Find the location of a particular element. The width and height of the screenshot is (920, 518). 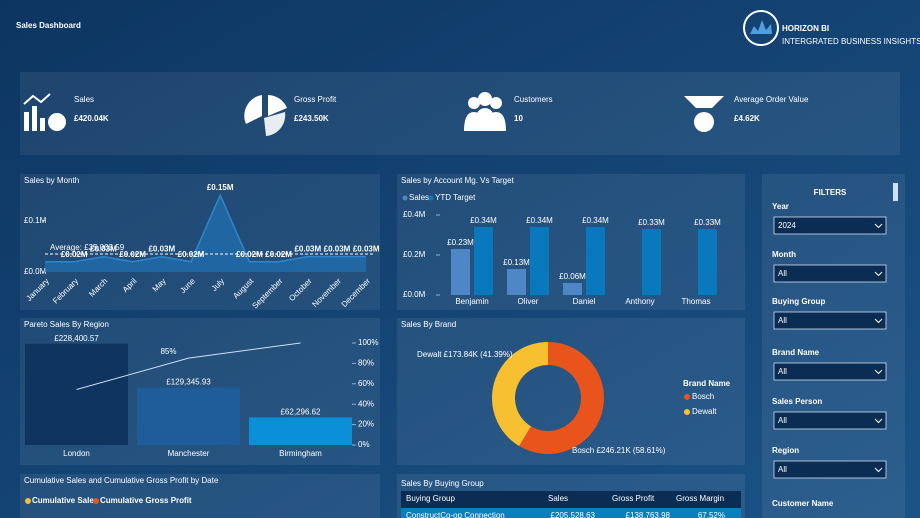

x-tick-label: Thomas is located at coordinates (696, 301).